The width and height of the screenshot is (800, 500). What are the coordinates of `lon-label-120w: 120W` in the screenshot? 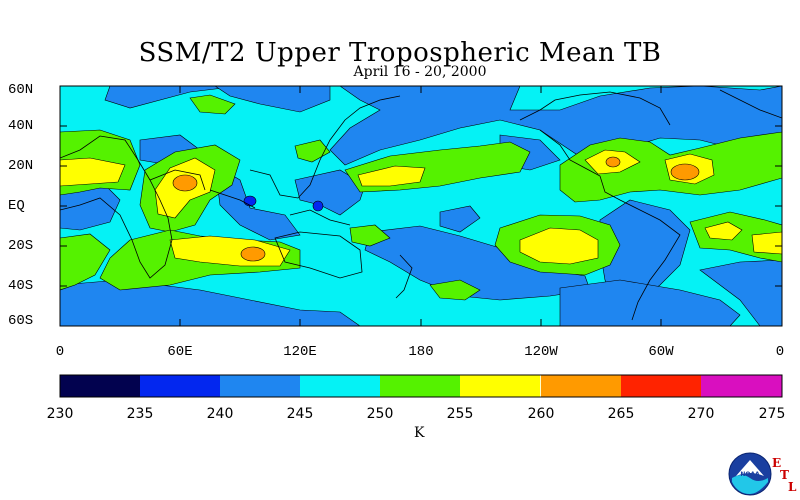 It's located at (541, 352).